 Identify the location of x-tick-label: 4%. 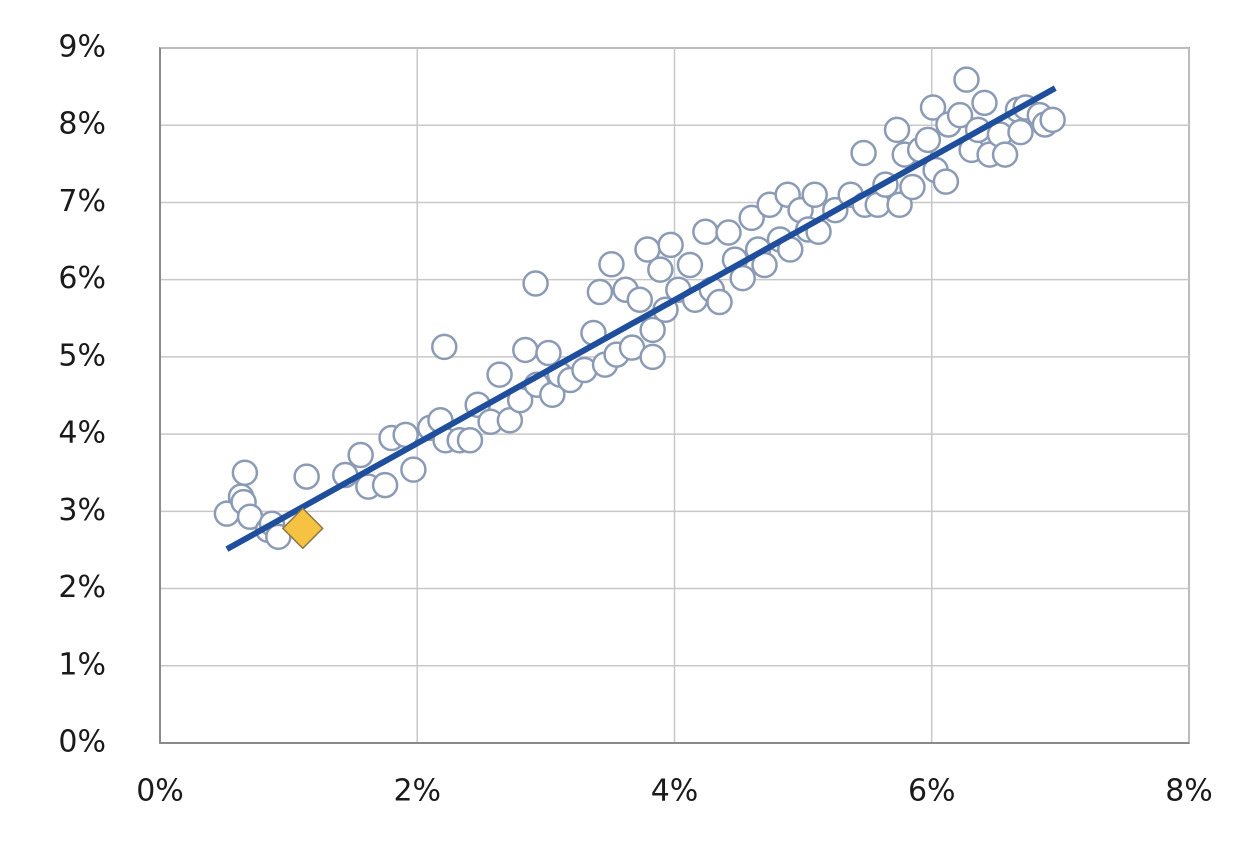
(675, 791).